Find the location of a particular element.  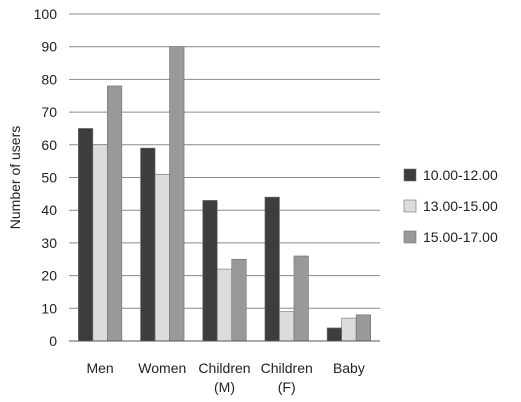

y-tick-label: 30 is located at coordinates (49, 243).